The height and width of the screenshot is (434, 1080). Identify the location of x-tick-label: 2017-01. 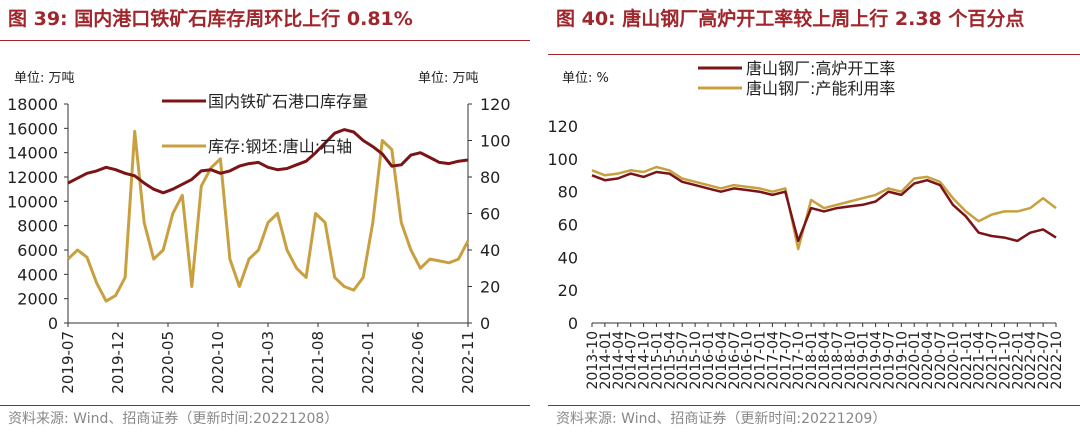
(761, 360).